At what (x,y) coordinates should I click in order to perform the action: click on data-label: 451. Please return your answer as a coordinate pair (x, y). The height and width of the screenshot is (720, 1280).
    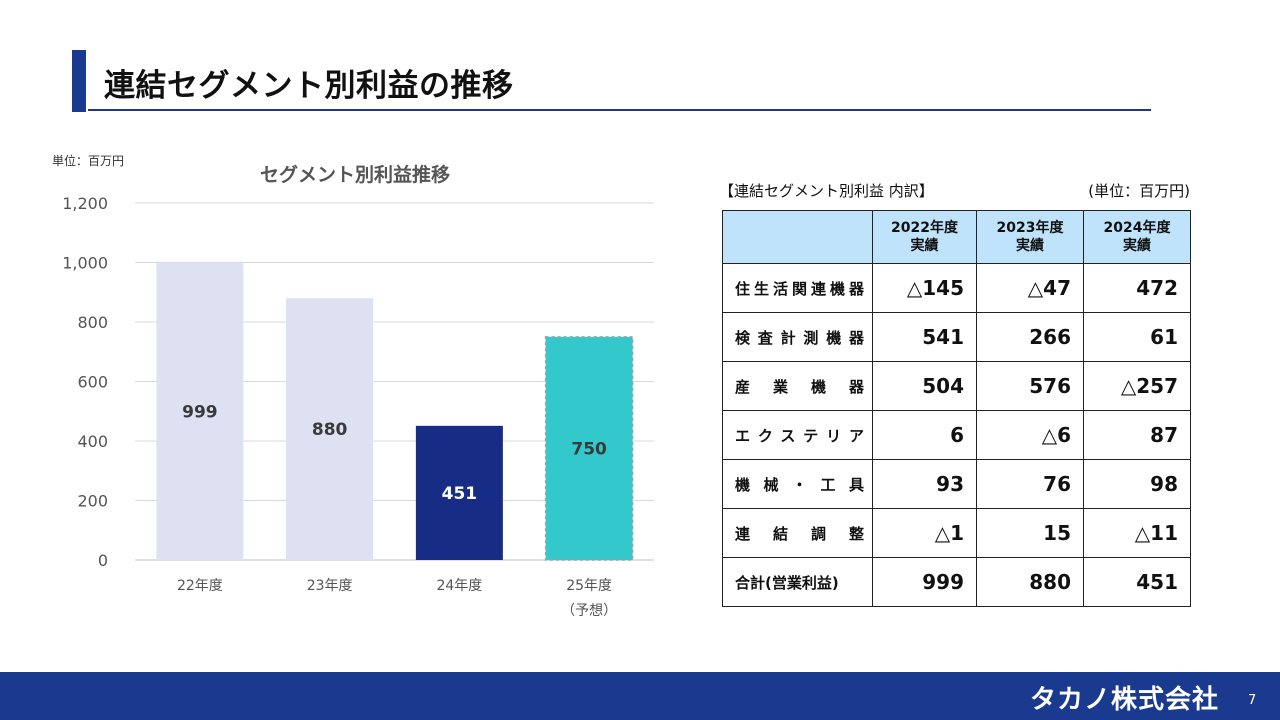
    Looking at the image, I should click on (460, 494).